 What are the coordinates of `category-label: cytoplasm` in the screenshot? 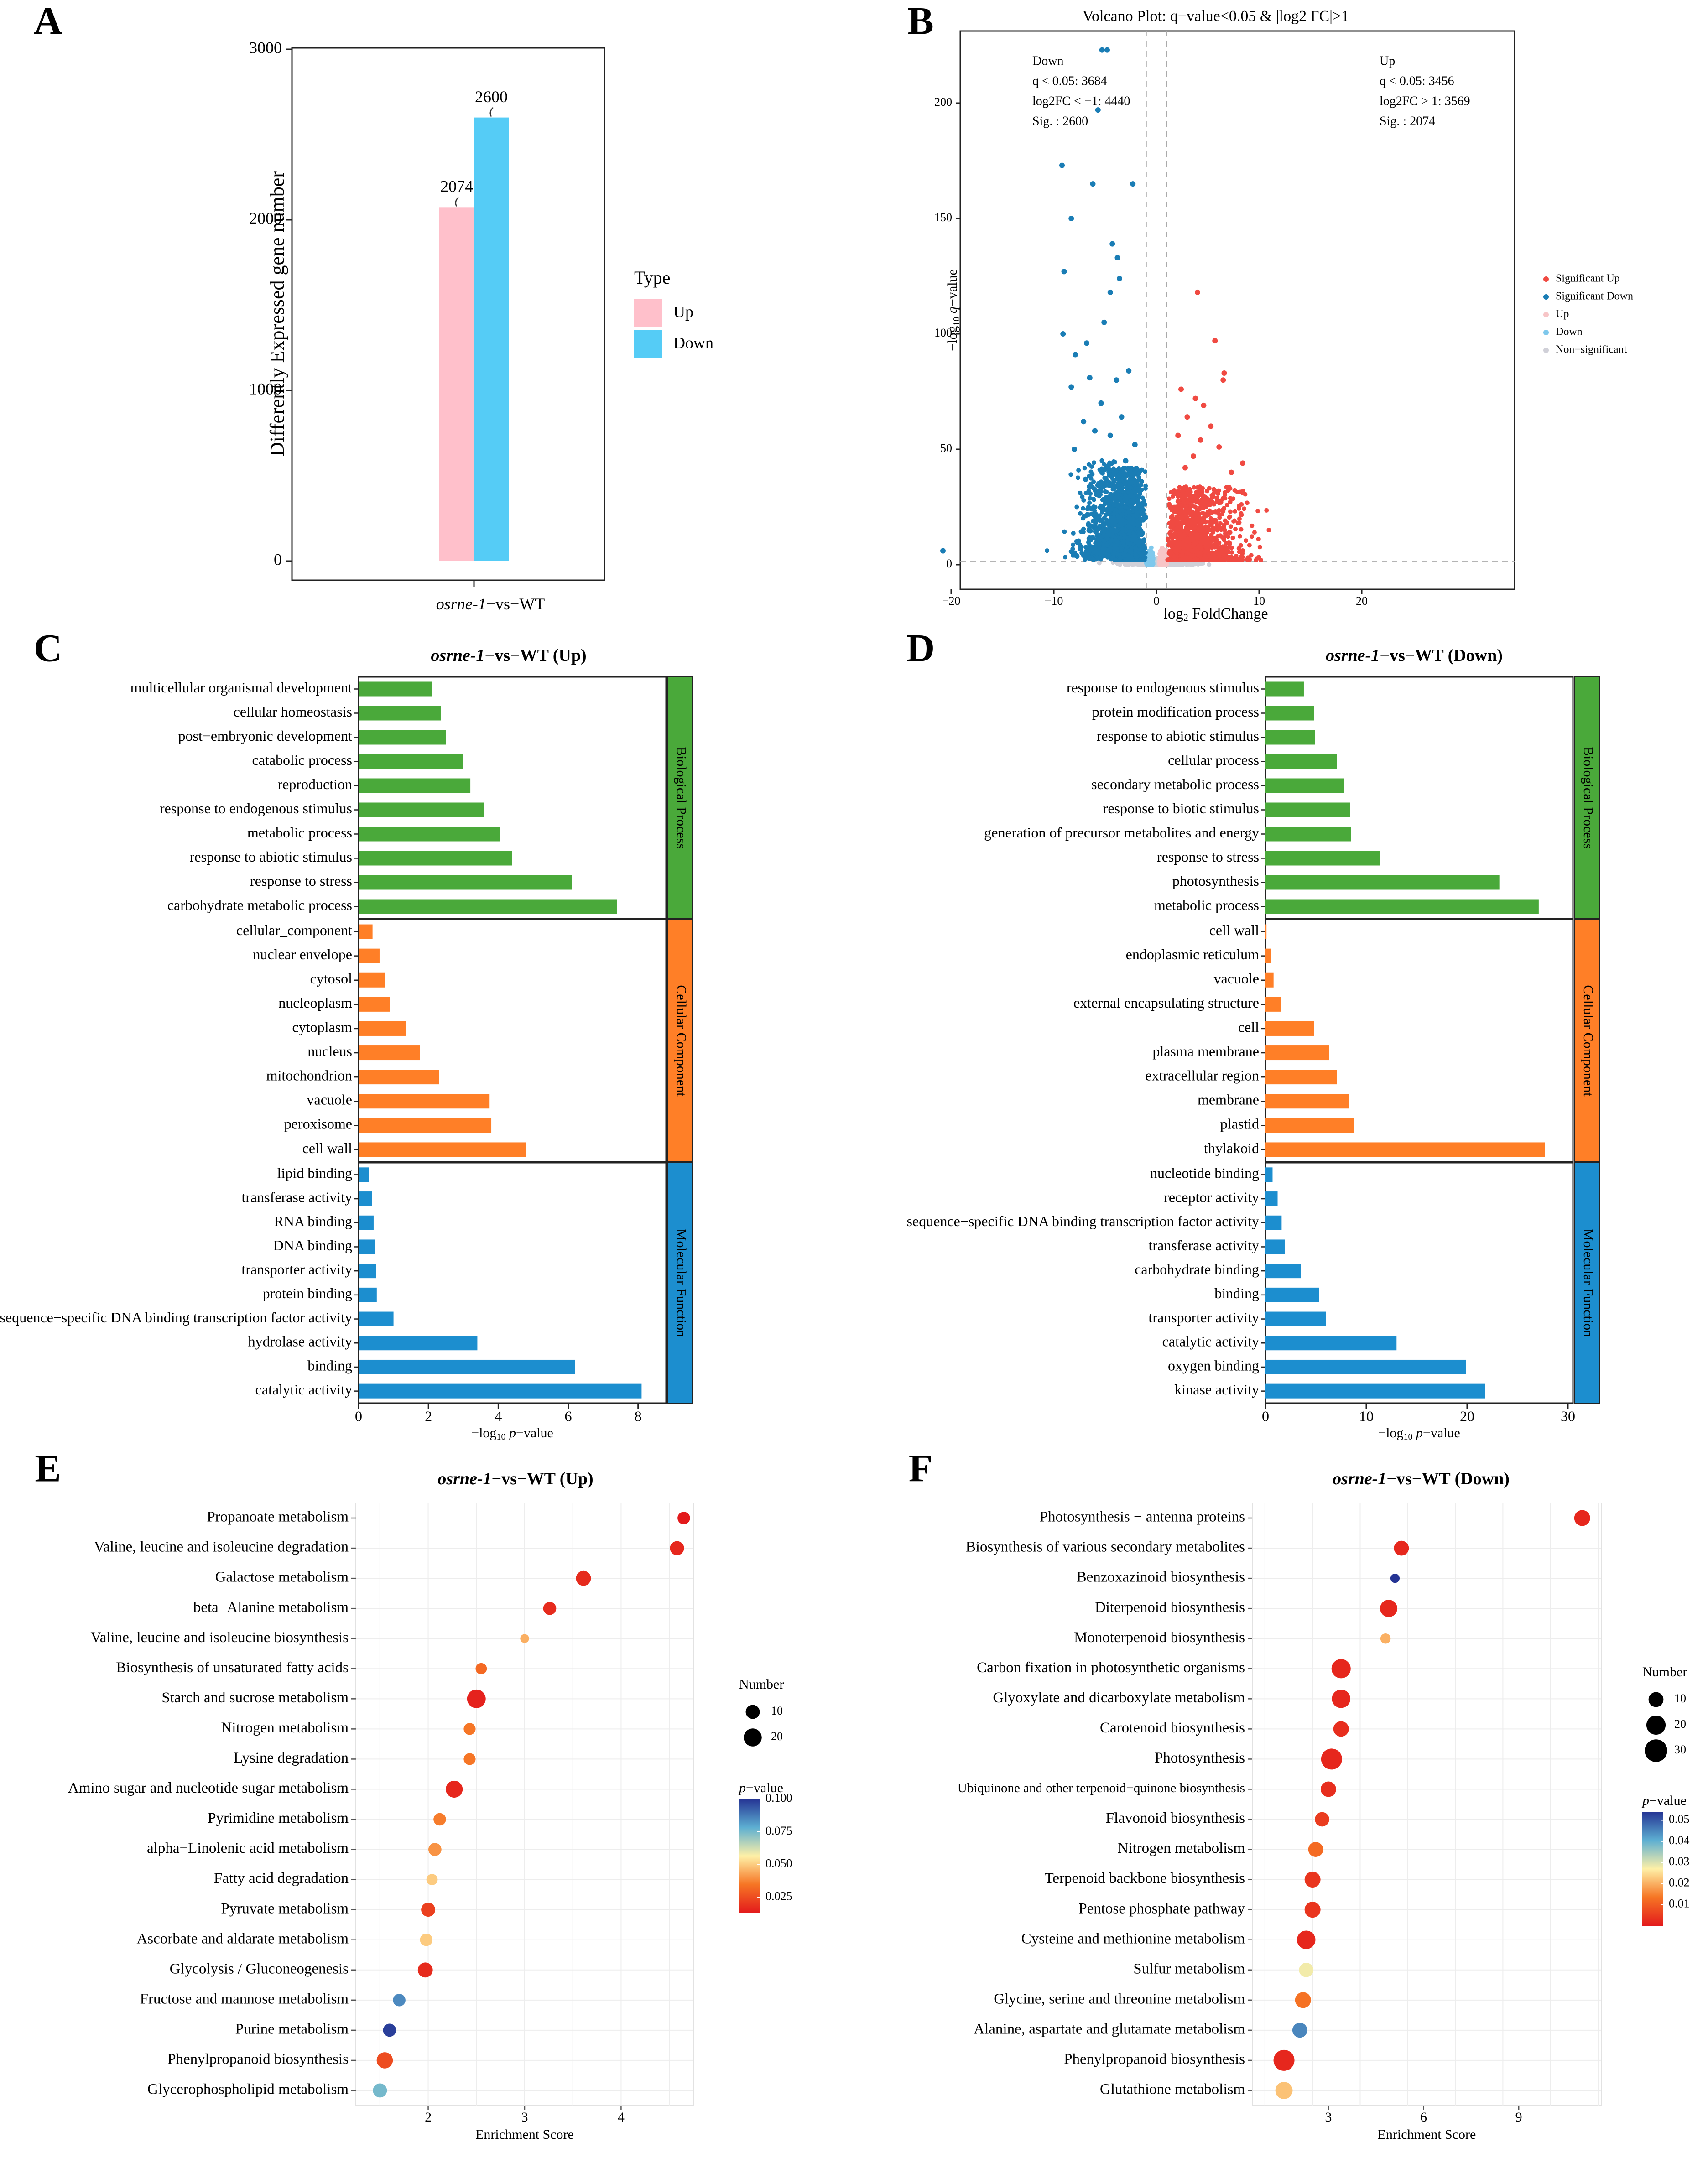 It's located at (322, 1027).